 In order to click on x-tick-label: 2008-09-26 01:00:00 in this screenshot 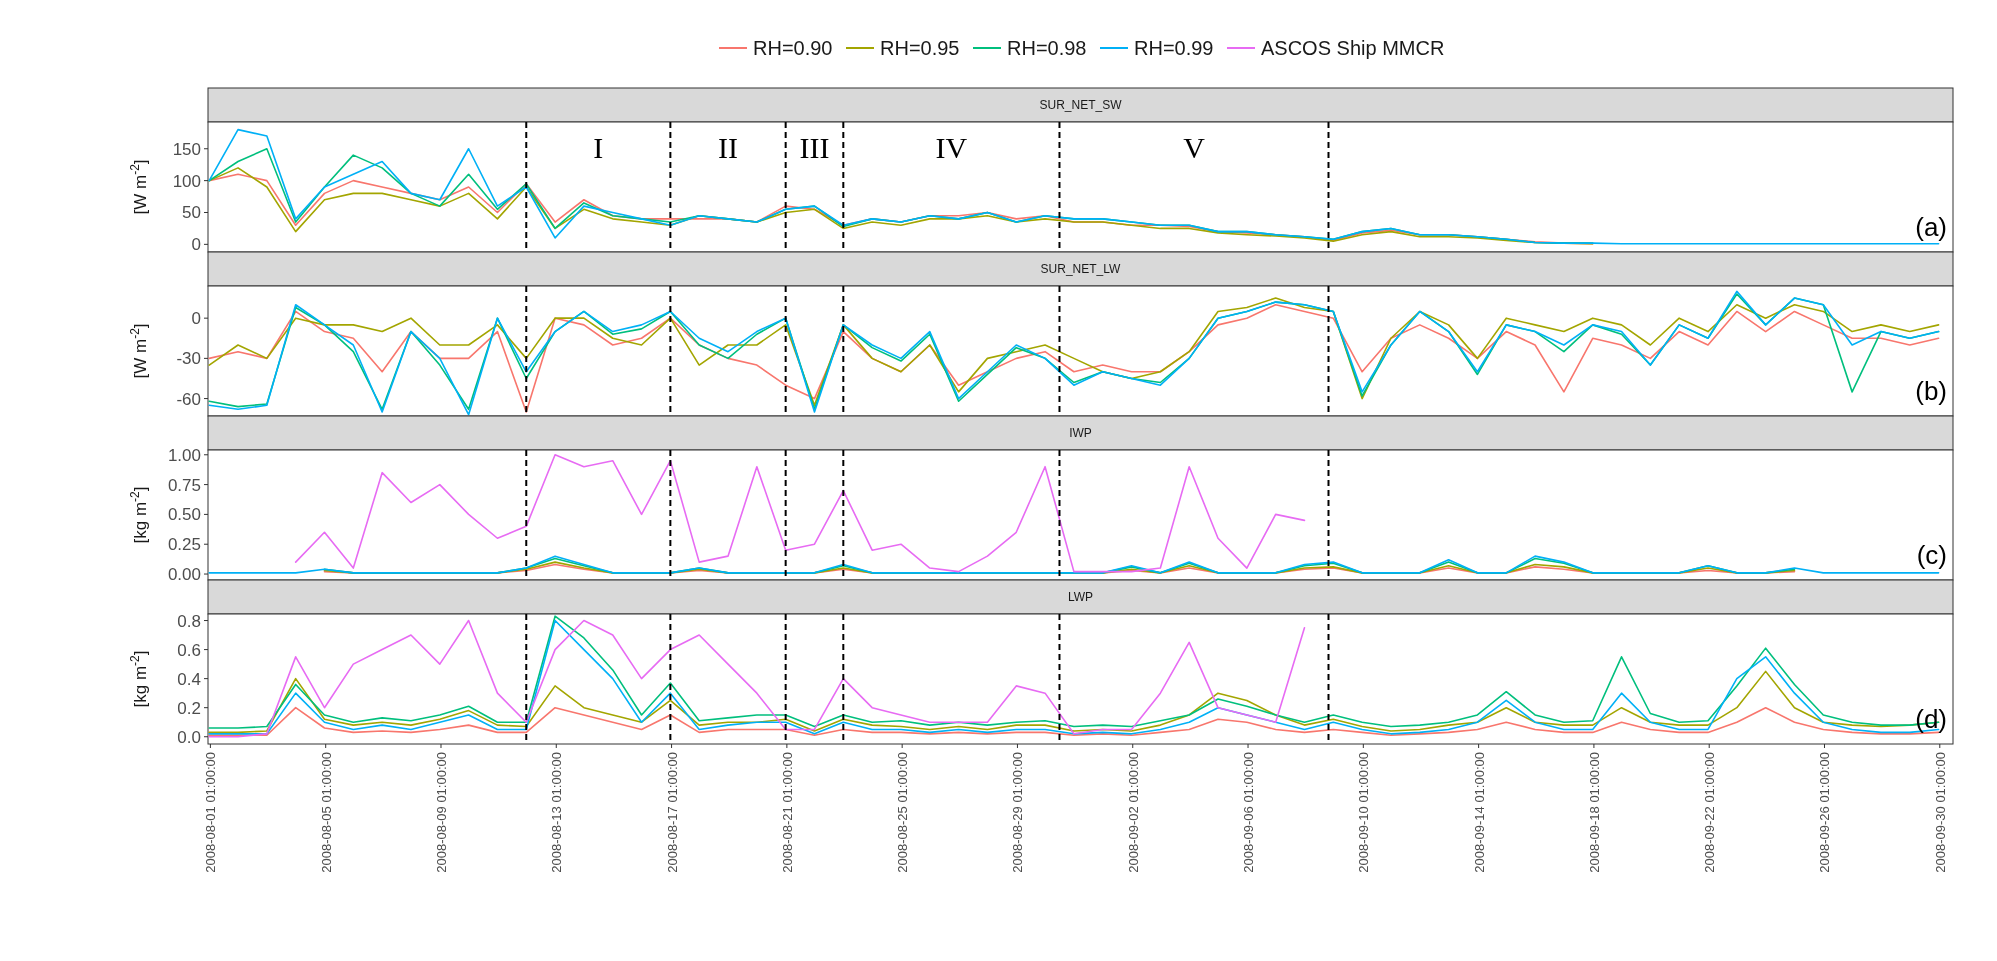, I will do `click(1825, 812)`.